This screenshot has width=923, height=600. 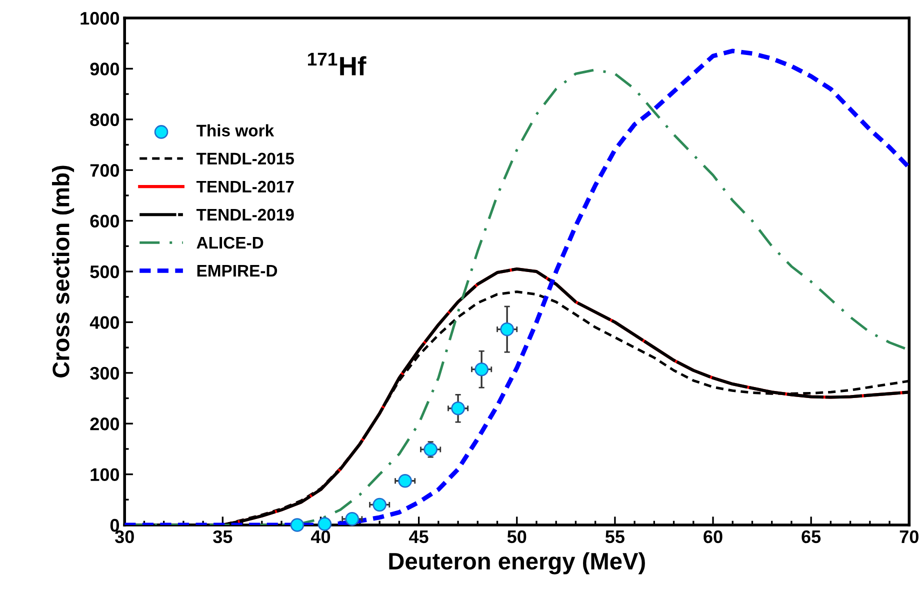 What do you see at coordinates (517, 563) in the screenshot?
I see `x-axis-title: Deuteron energy (MeV)` at bounding box center [517, 563].